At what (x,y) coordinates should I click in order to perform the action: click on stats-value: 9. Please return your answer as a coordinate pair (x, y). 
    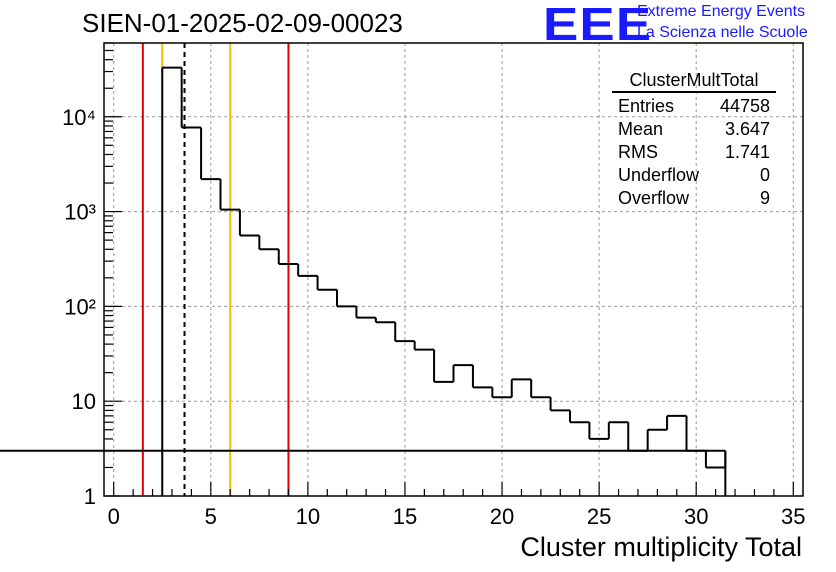
    Looking at the image, I should click on (764, 198).